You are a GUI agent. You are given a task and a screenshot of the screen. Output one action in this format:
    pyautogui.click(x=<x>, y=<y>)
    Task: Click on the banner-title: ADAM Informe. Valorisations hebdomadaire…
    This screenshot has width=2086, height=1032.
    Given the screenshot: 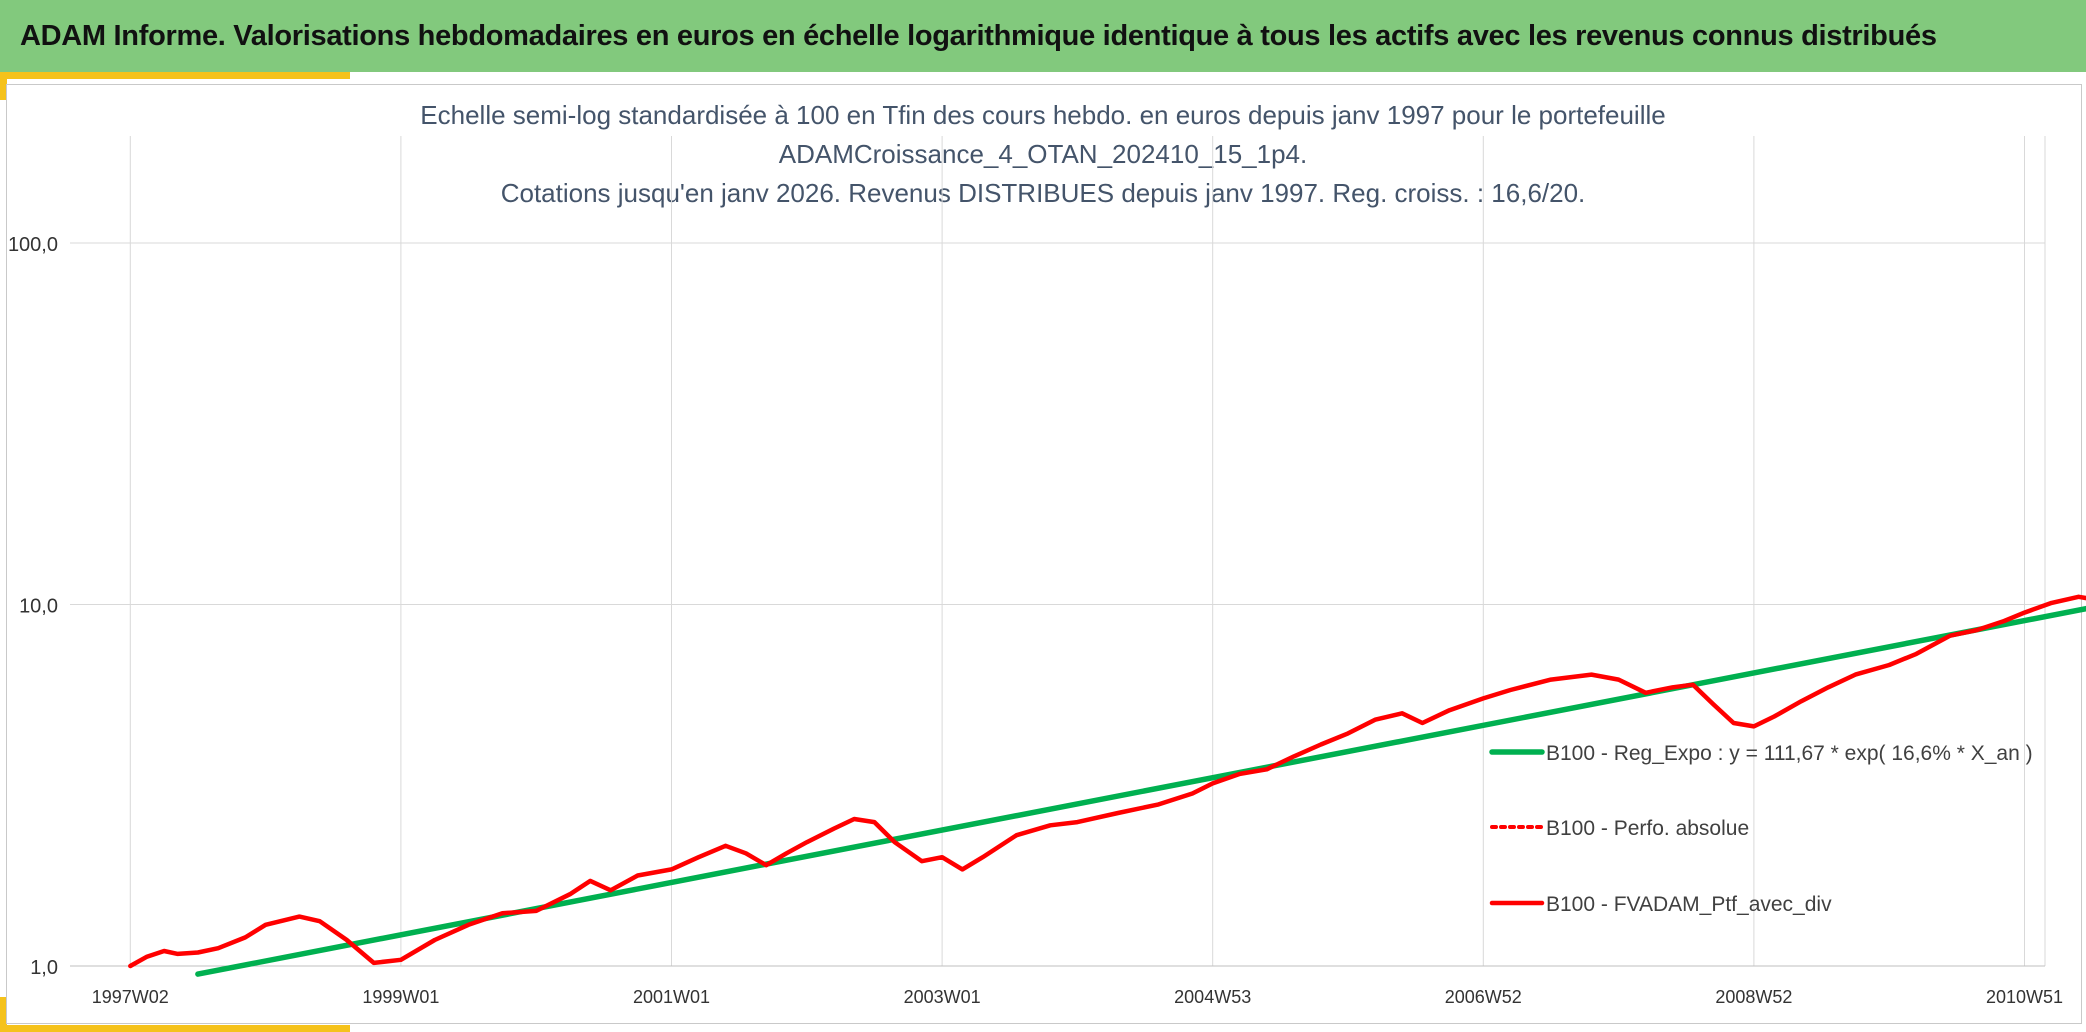 What is the action you would take?
    pyautogui.click(x=978, y=35)
    